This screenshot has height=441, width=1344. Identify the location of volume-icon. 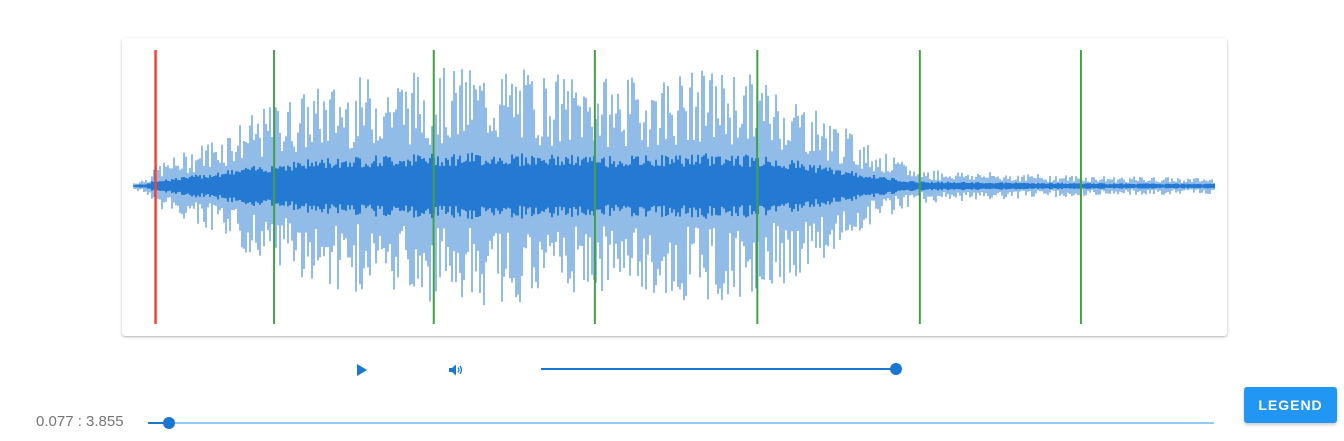
(456, 370).